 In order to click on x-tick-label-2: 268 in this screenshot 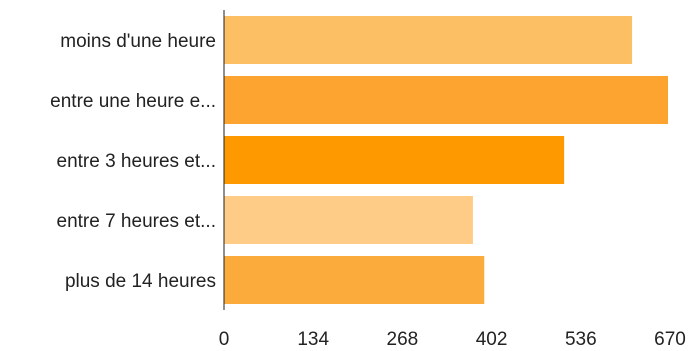, I will do `click(403, 339)`.